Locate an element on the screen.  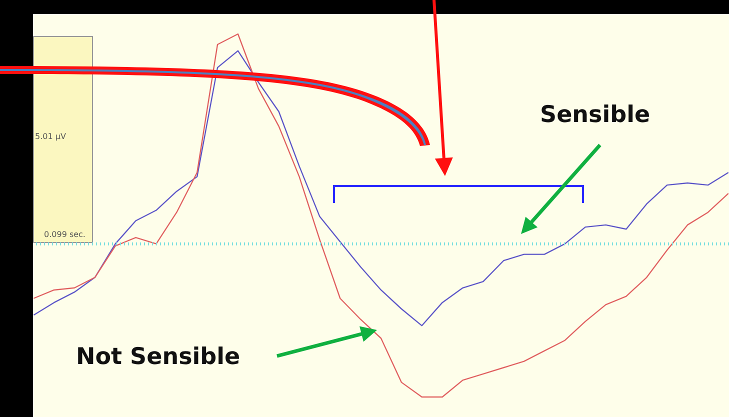
annotation: Sensible is located at coordinates (595, 115).